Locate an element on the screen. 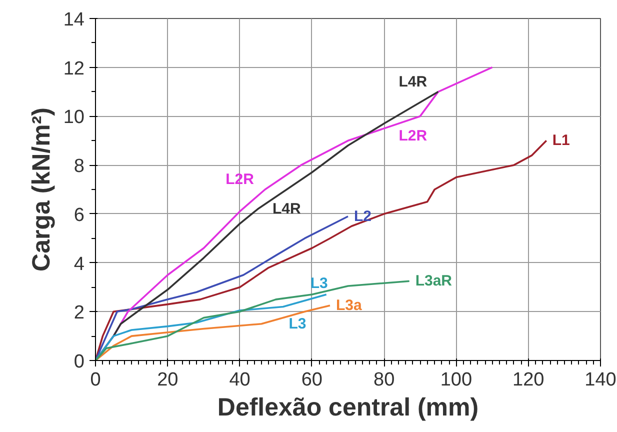 The height and width of the screenshot is (432, 617). x-tick-label: 120 is located at coordinates (528, 380).